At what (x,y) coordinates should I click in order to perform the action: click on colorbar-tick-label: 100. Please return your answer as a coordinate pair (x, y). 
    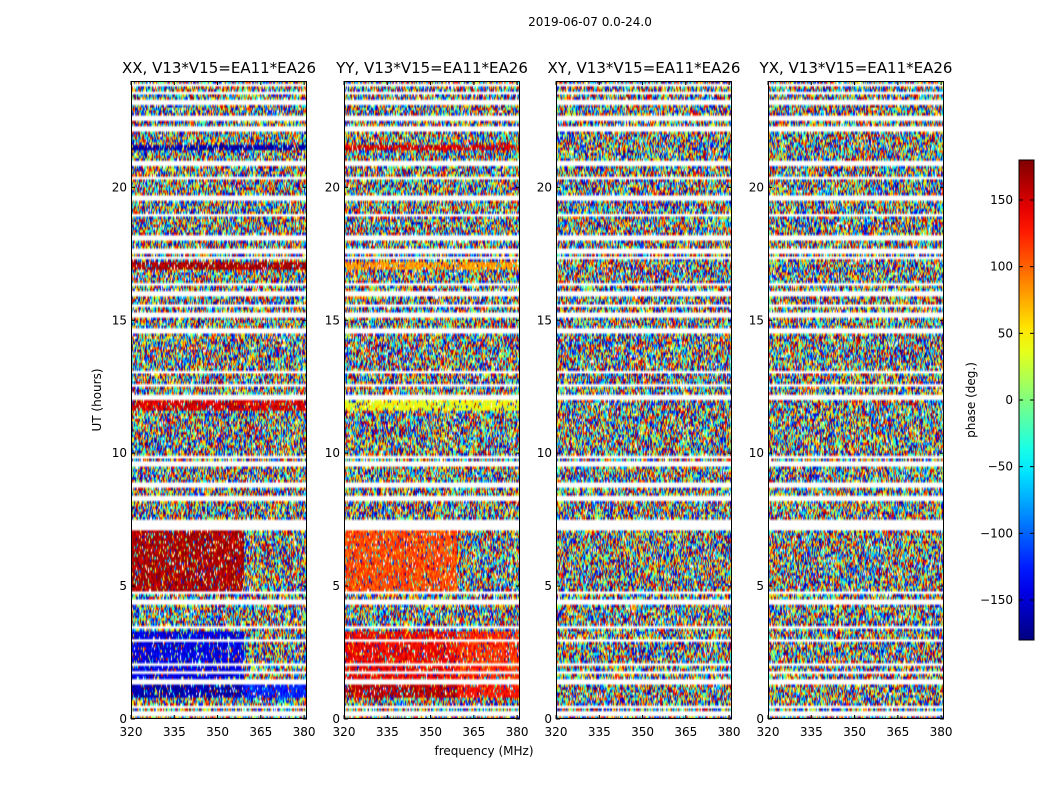
    Looking at the image, I should click on (1001, 267).